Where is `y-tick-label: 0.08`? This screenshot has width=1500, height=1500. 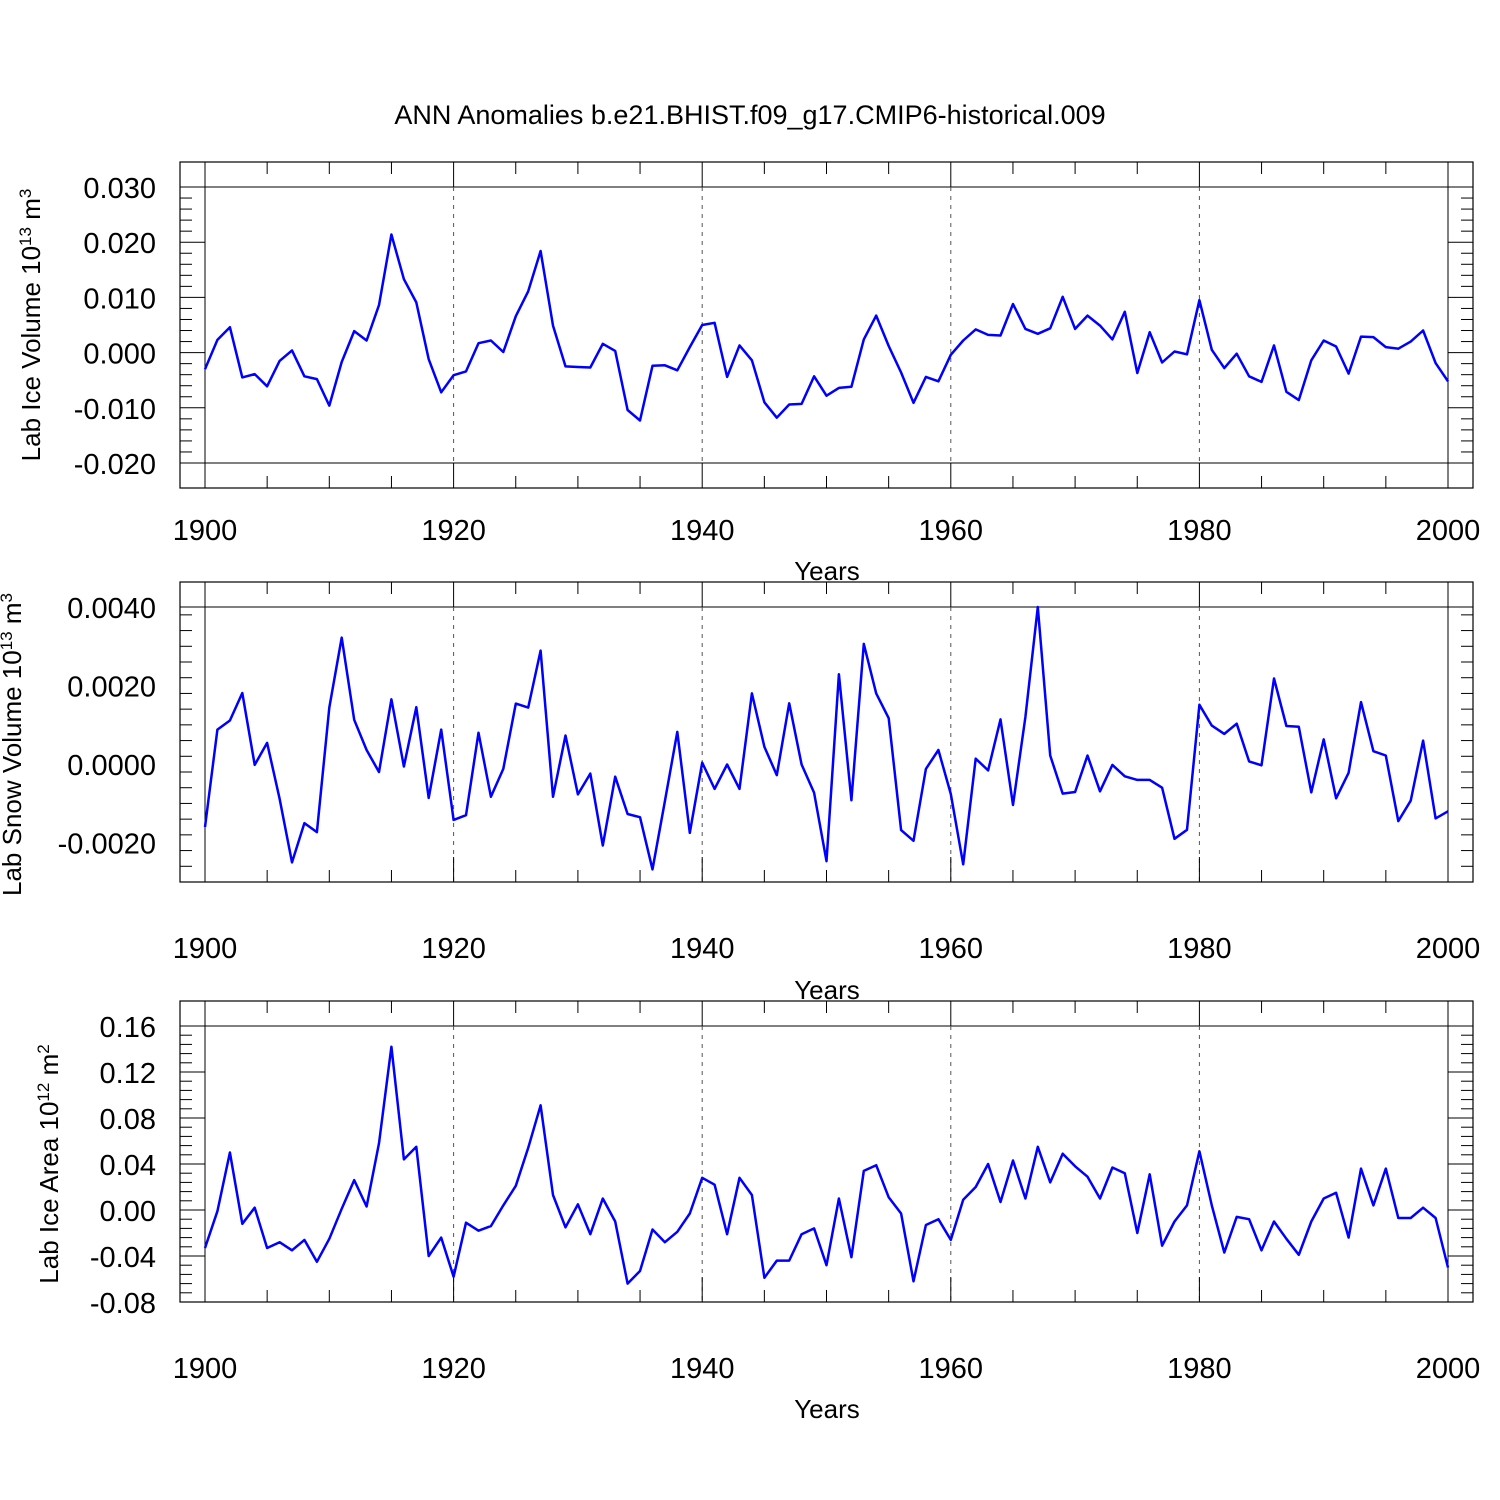 y-tick-label: 0.08 is located at coordinates (128, 1120).